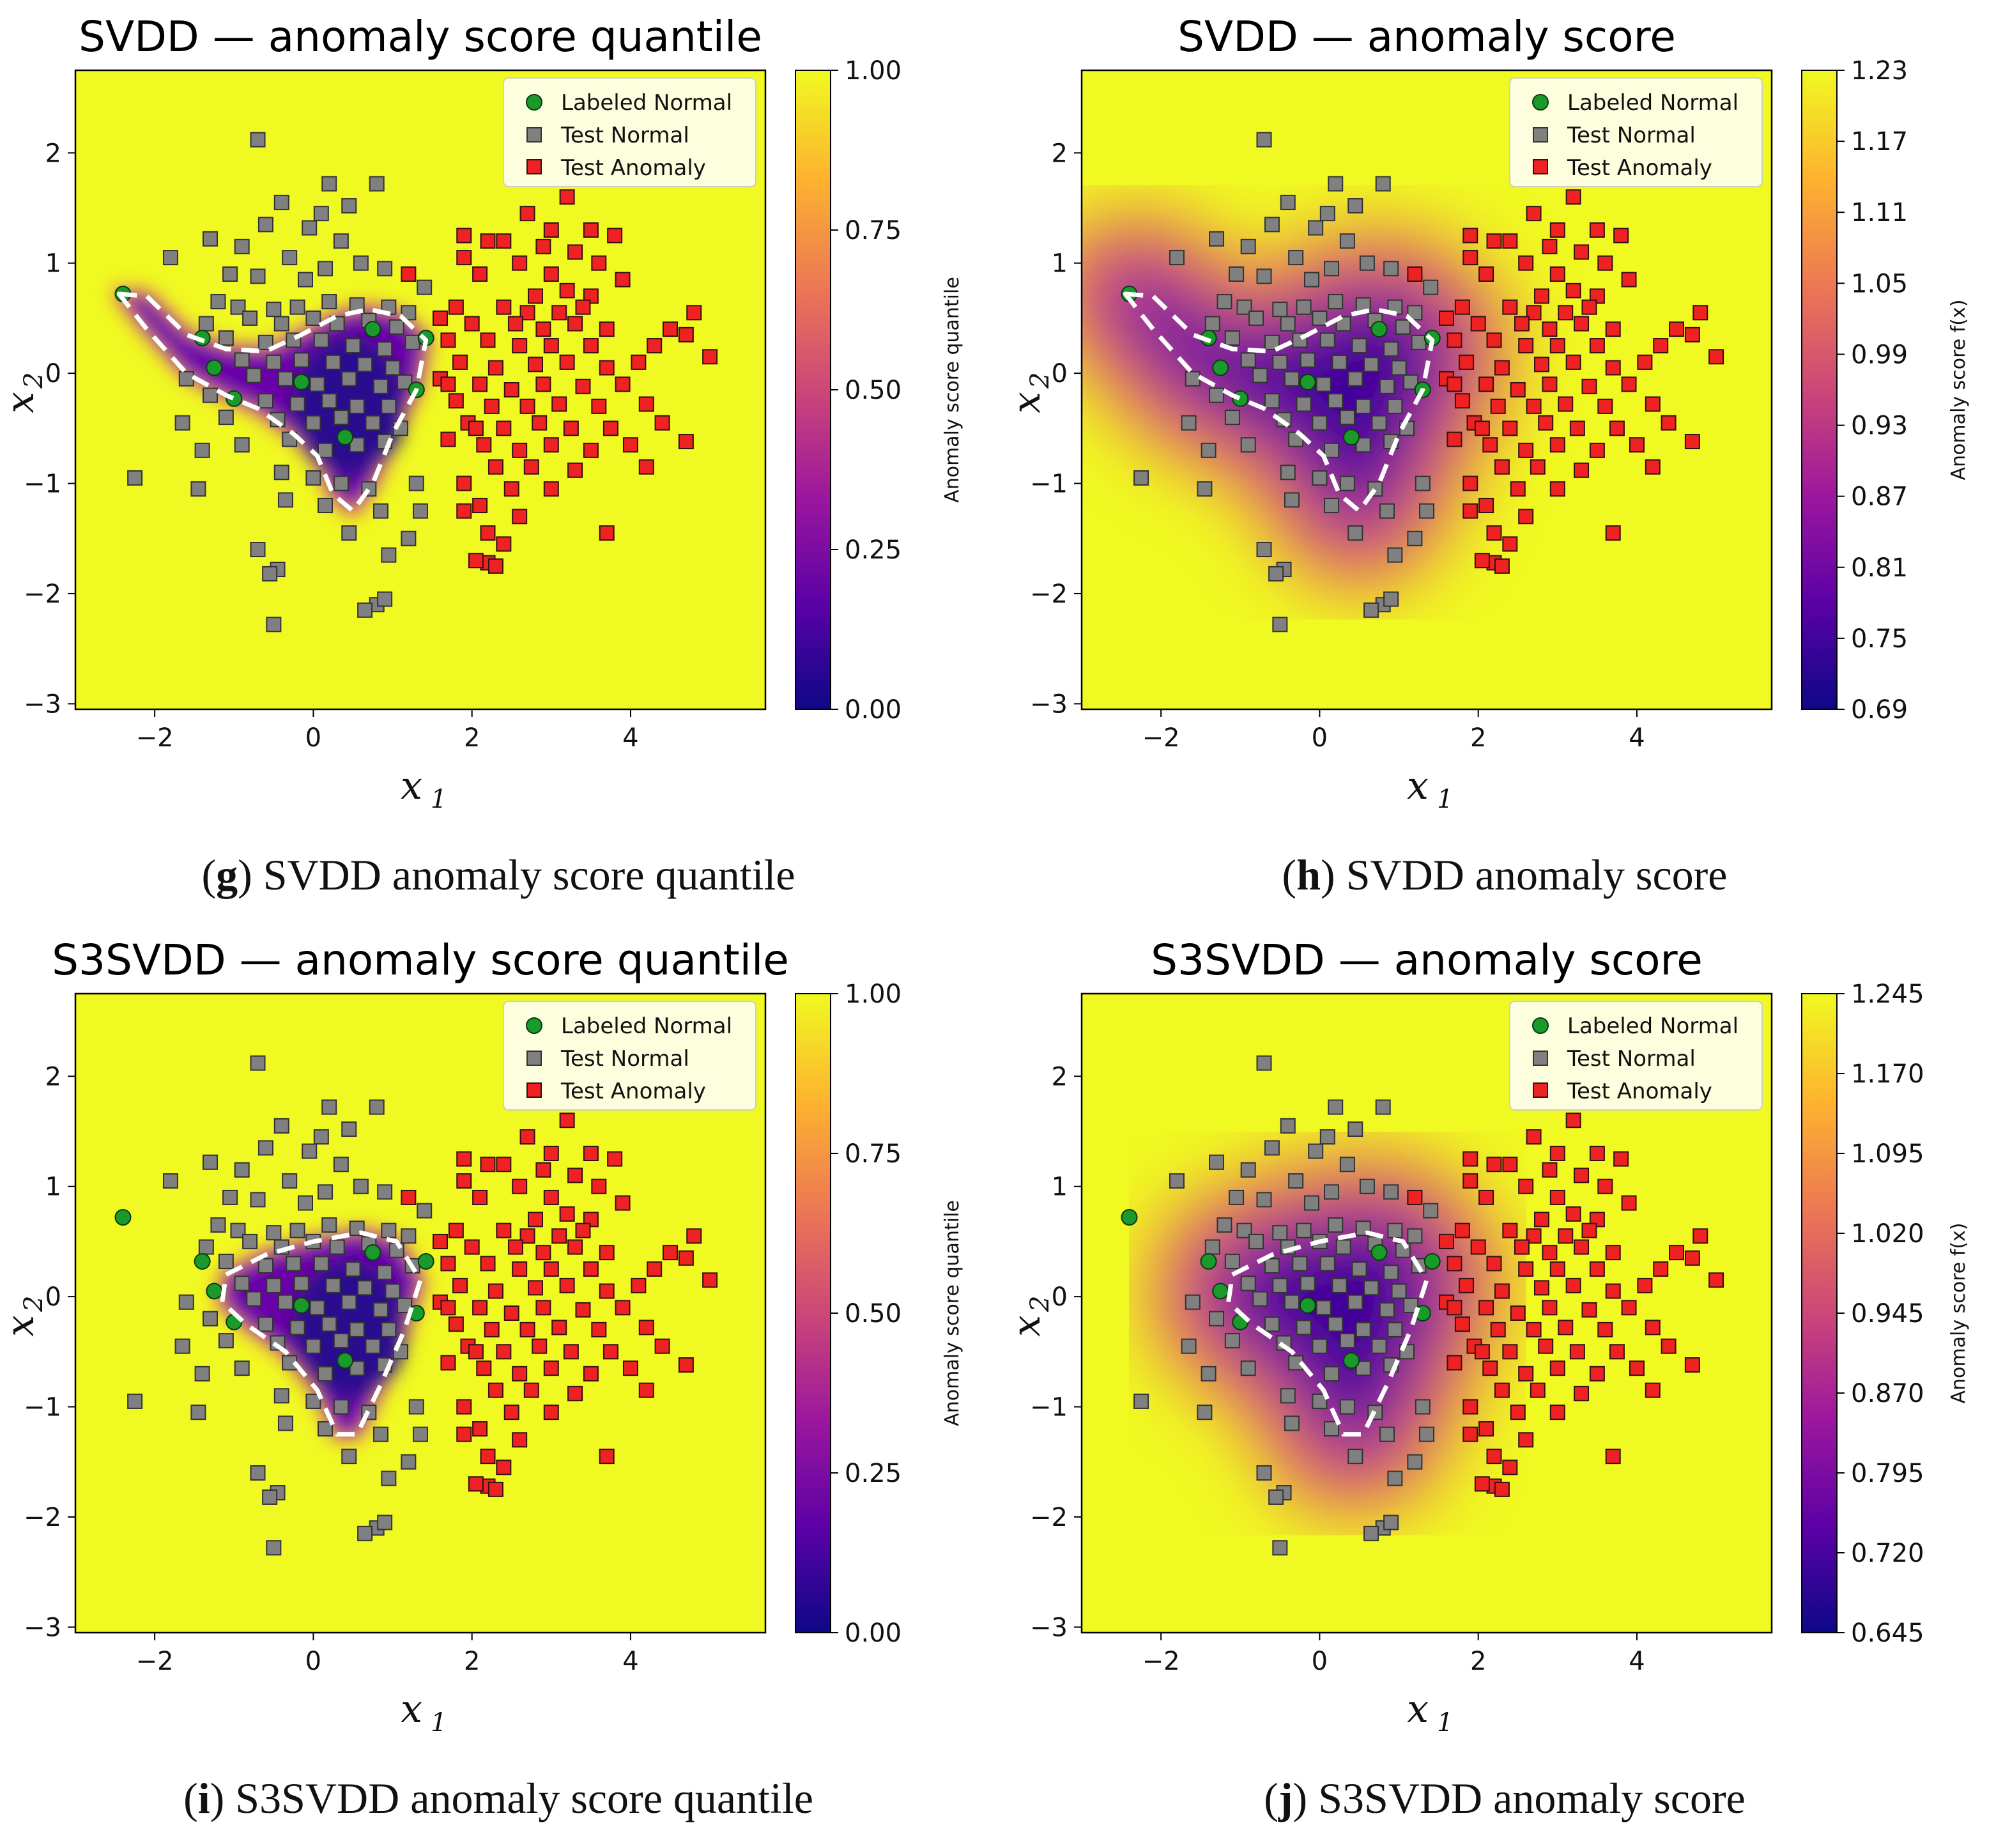 The image size is (2003, 1848). What do you see at coordinates (439, 1722) in the screenshot?
I see `x-axis-label-sub: 1` at bounding box center [439, 1722].